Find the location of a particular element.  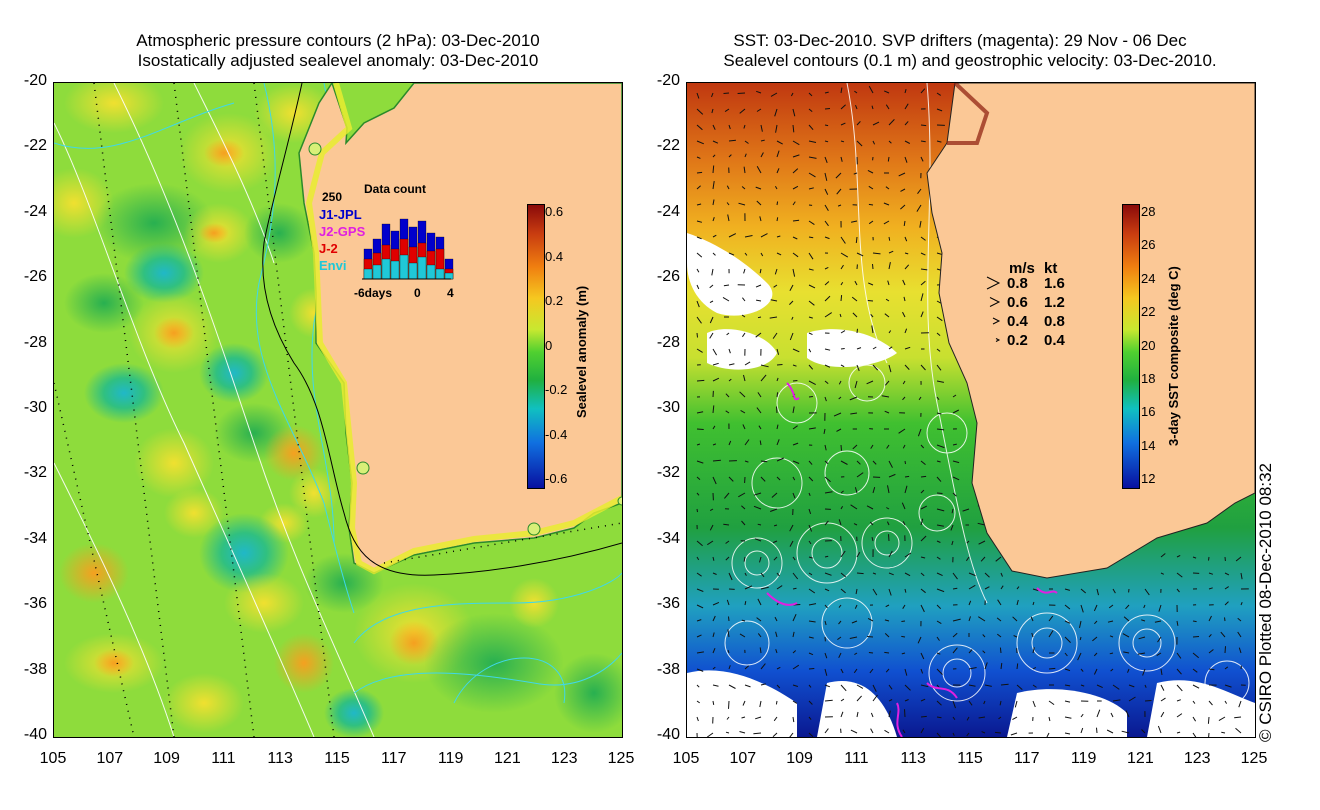

inset-legend-envi: Envi is located at coordinates (332, 265).